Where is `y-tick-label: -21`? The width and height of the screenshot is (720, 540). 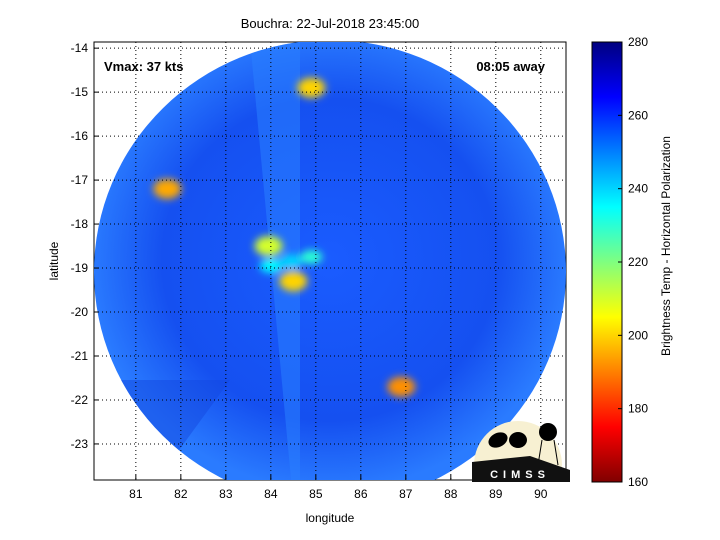 y-tick-label: -21 is located at coordinates (80, 356).